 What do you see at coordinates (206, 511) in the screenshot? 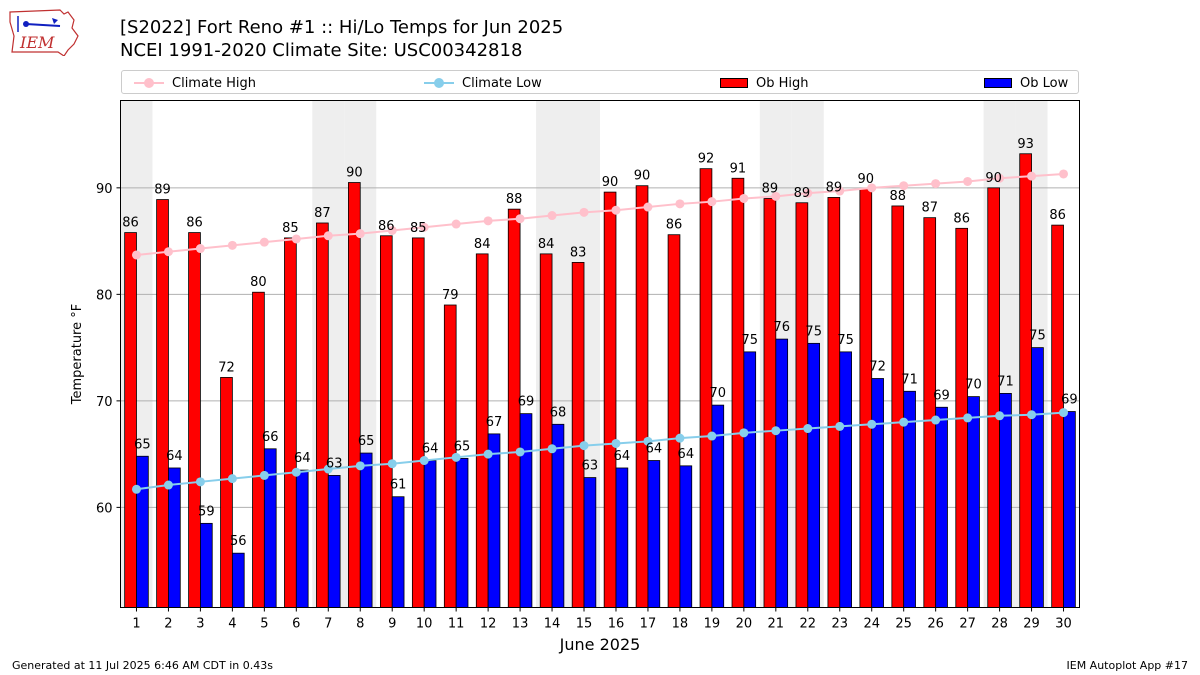
I see `ob-low-label: 59` at bounding box center [206, 511].